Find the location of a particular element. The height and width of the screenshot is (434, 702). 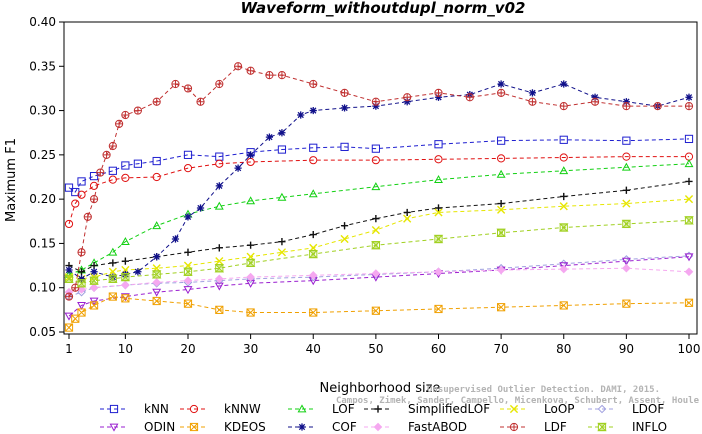

legend-marker-fastabod is located at coordinates (378, 427).